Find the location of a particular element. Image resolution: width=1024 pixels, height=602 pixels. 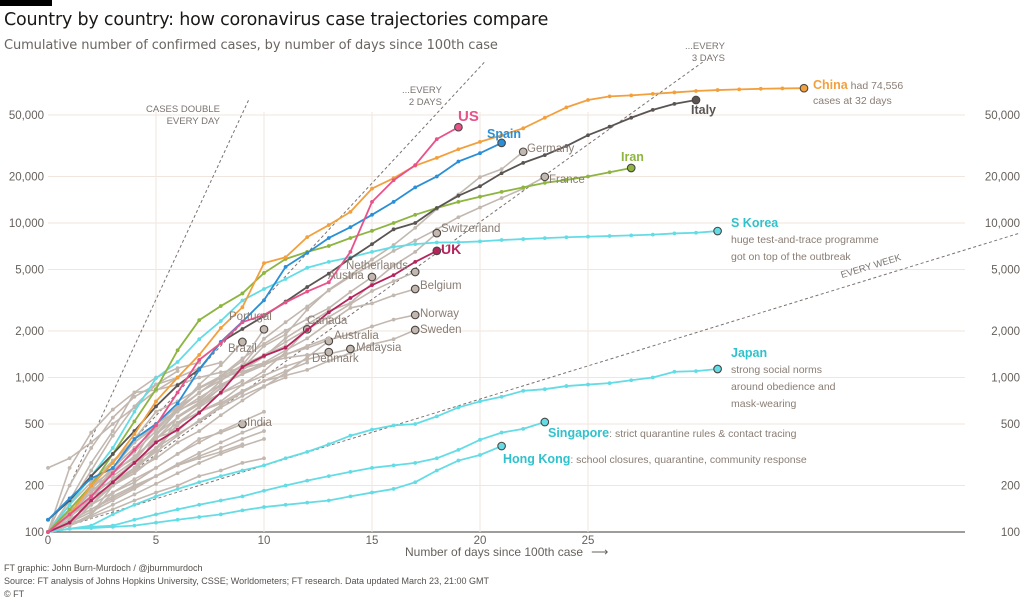

point-malaysia is located at coordinates (156, 434).